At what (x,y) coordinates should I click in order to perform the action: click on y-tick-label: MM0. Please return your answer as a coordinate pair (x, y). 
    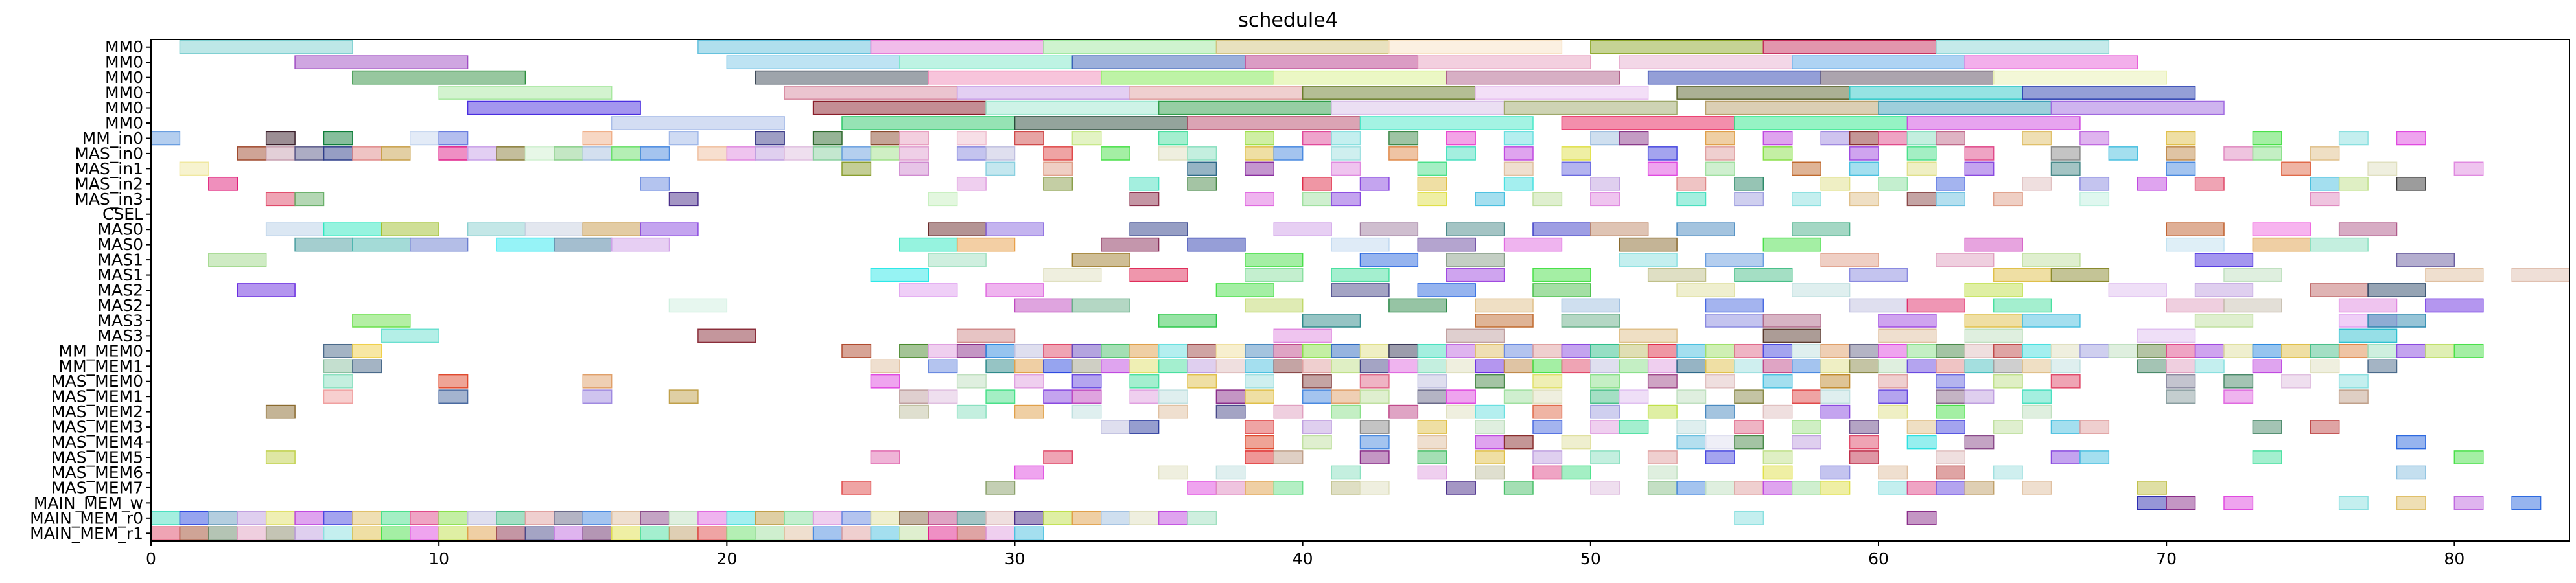
    Looking at the image, I should click on (124, 47).